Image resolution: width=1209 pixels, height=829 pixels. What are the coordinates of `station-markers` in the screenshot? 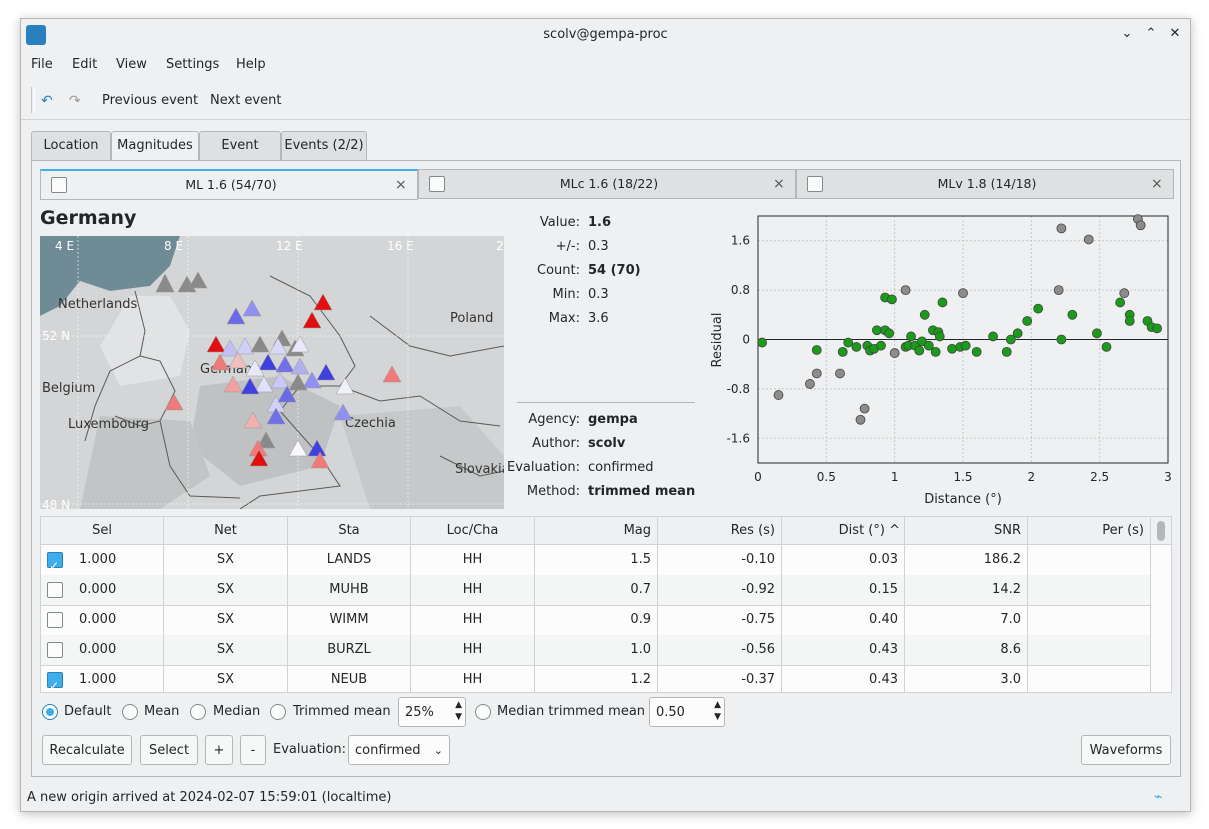 It's located at (278, 370).